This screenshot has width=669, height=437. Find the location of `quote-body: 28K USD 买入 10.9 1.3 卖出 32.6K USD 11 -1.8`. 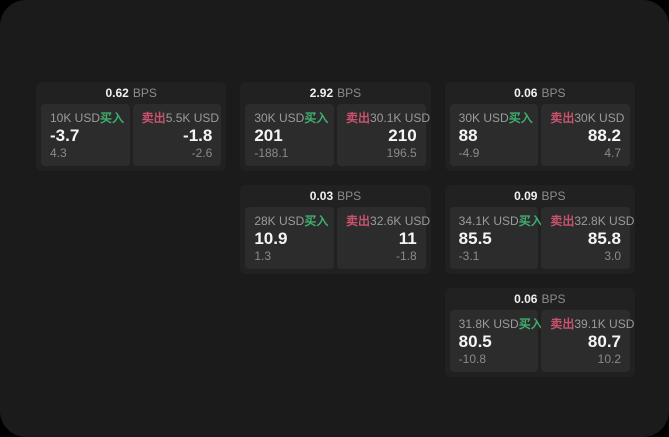

quote-body: 28K USD 买入 10.9 1.3 卖出 32.6K USD 11 -1.8 is located at coordinates (335, 240).